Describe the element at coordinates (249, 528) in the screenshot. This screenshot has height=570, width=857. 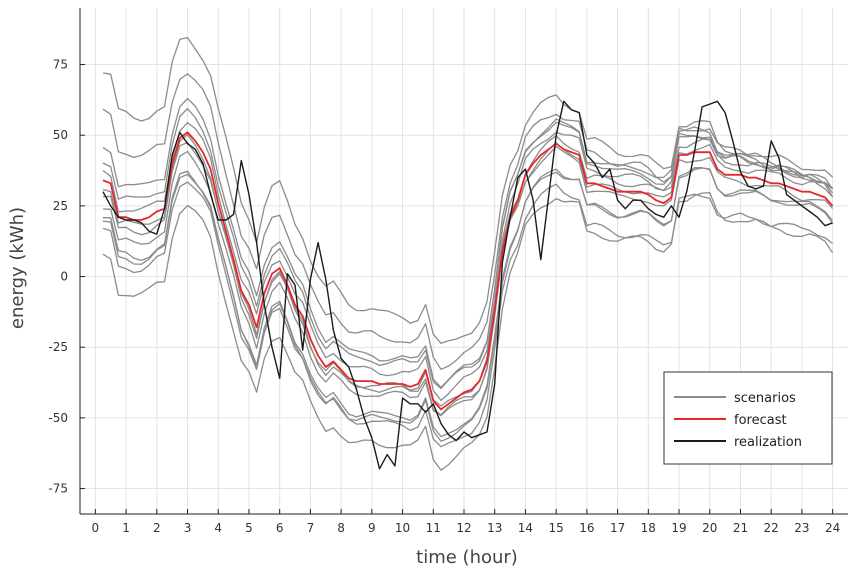
I see `x-tick-label: 5` at that location.